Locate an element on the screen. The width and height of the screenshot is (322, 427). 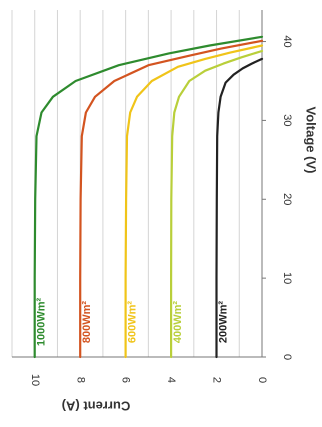
series-label-1: 800Wm² is located at coordinates (87, 322).